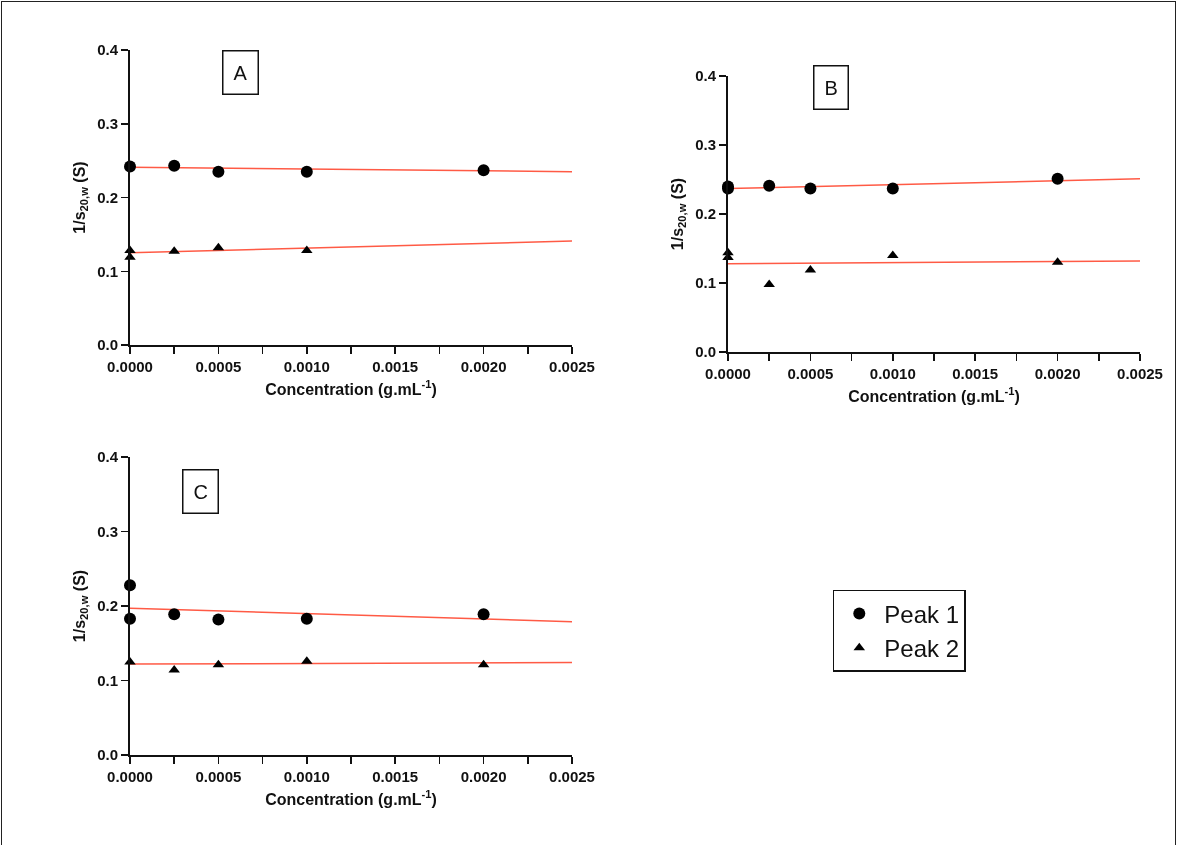  I want to click on annotation: C, so click(200, 491).